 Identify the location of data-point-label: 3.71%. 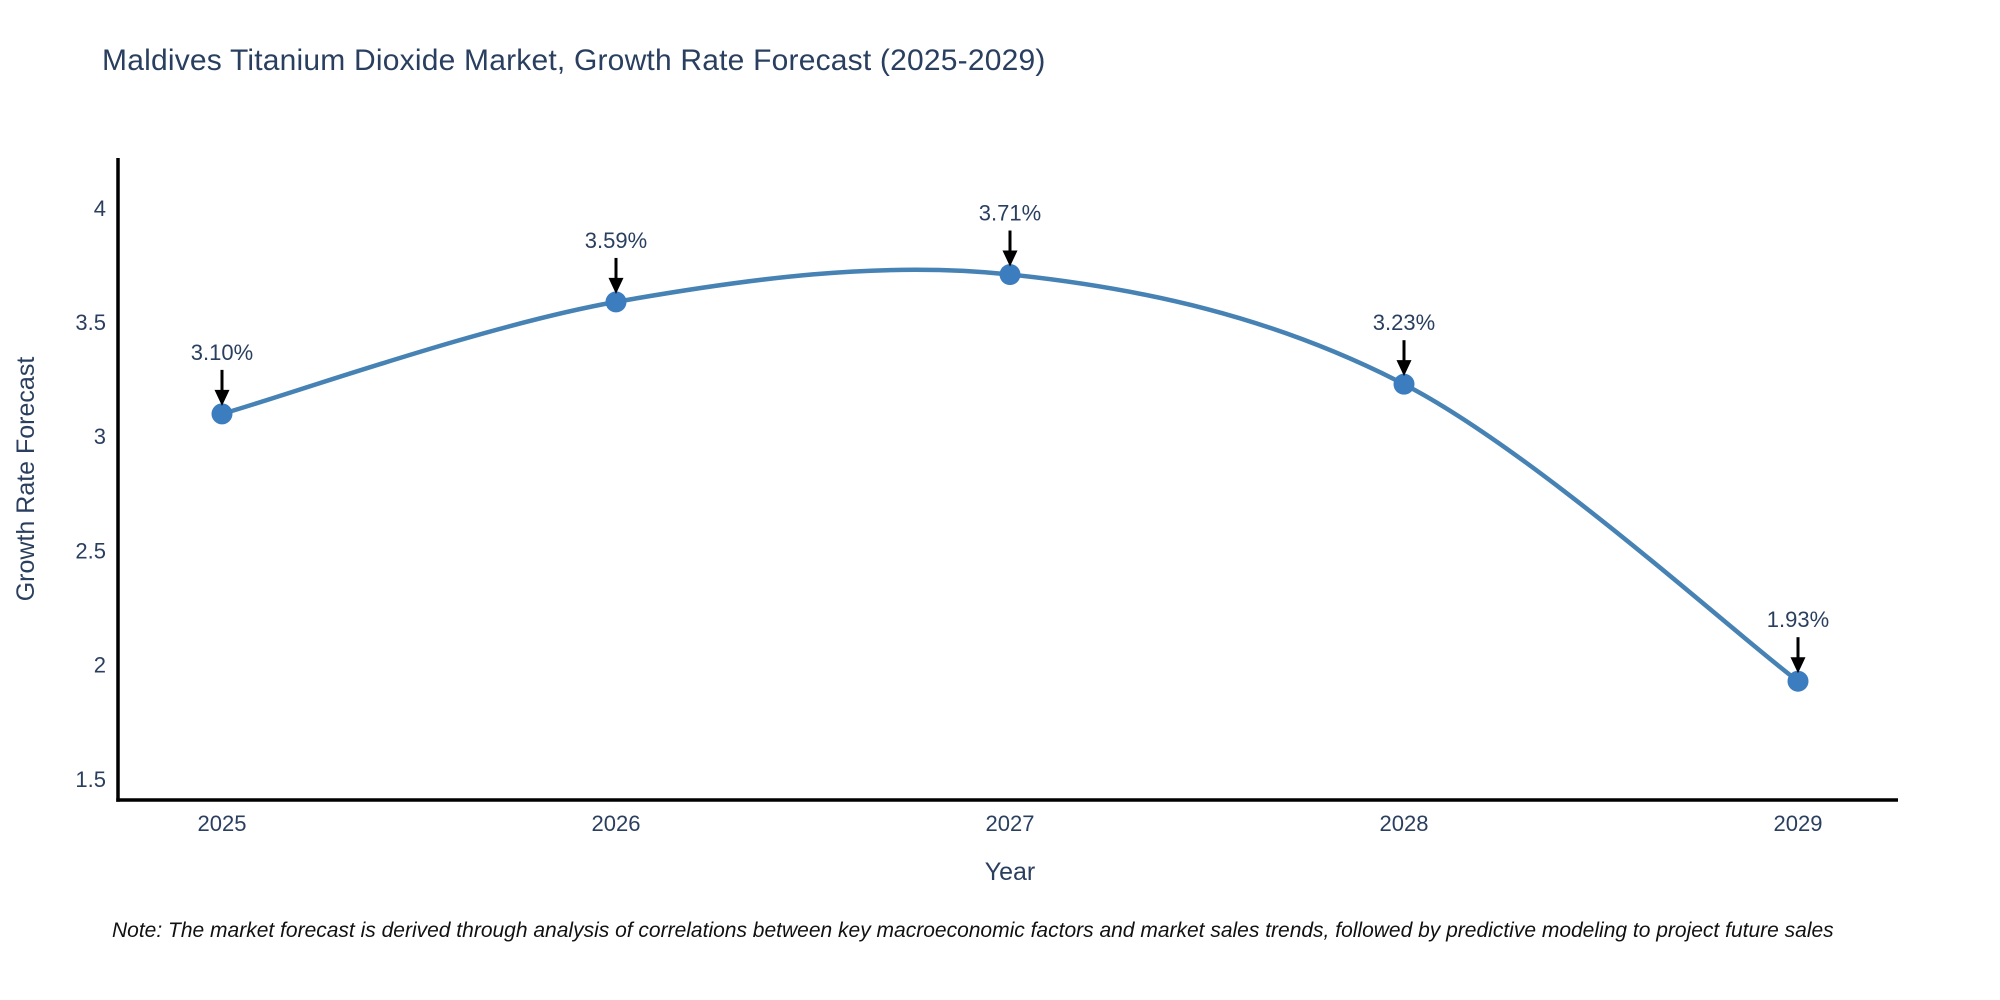
(1010, 213).